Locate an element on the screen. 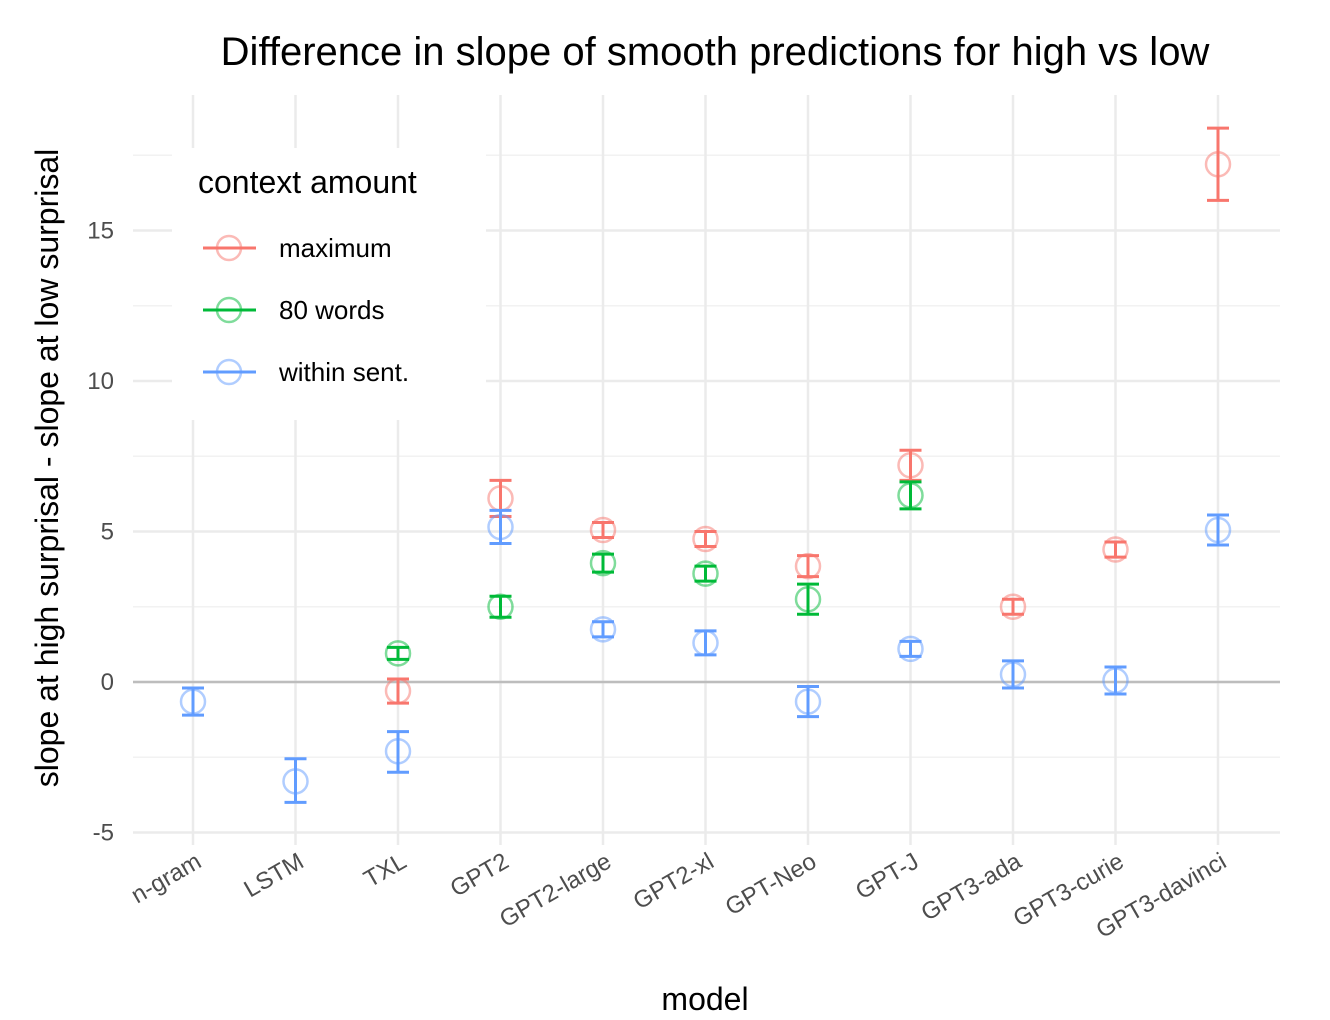 The height and width of the screenshot is (1020, 1330). x-tick-label: GPT2-xl is located at coordinates (674, 881).